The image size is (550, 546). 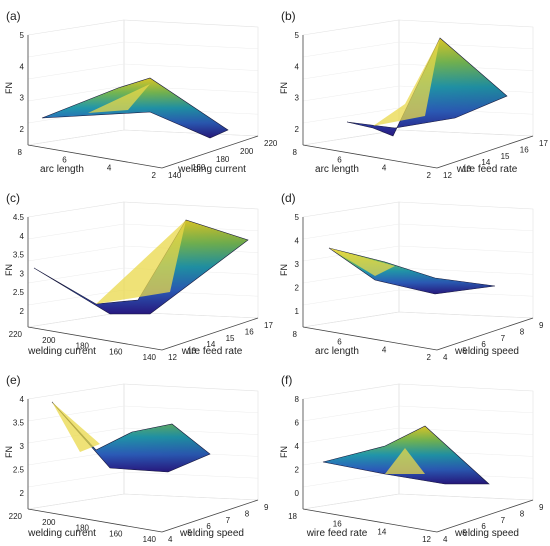 I want to click on y-tick-label: 14, so click(x=381, y=531).